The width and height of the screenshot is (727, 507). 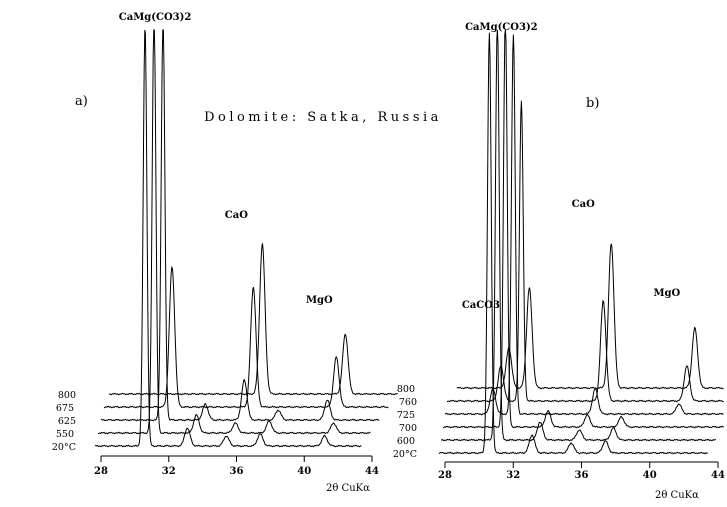 What do you see at coordinates (81, 101) in the screenshot?
I see `panel-a-letter: a)` at bounding box center [81, 101].